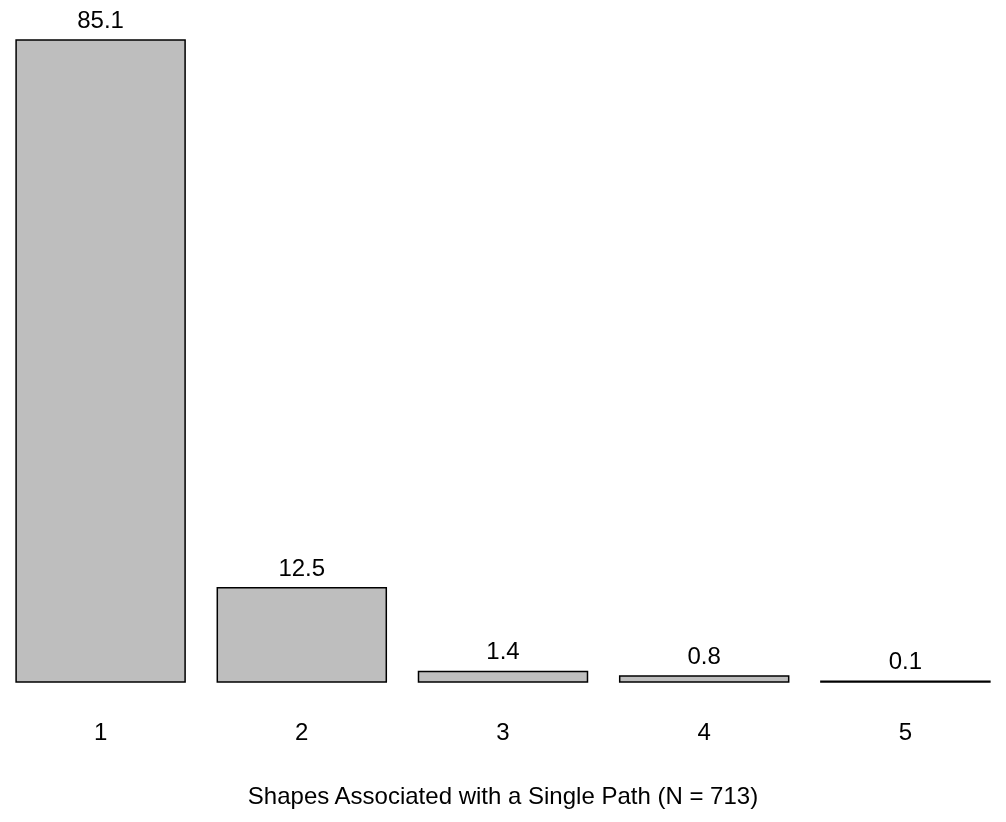 Image resolution: width=1006 pixels, height=822 pixels. Describe the element at coordinates (704, 655) in the screenshot. I see `data-label: 0.8` at that location.